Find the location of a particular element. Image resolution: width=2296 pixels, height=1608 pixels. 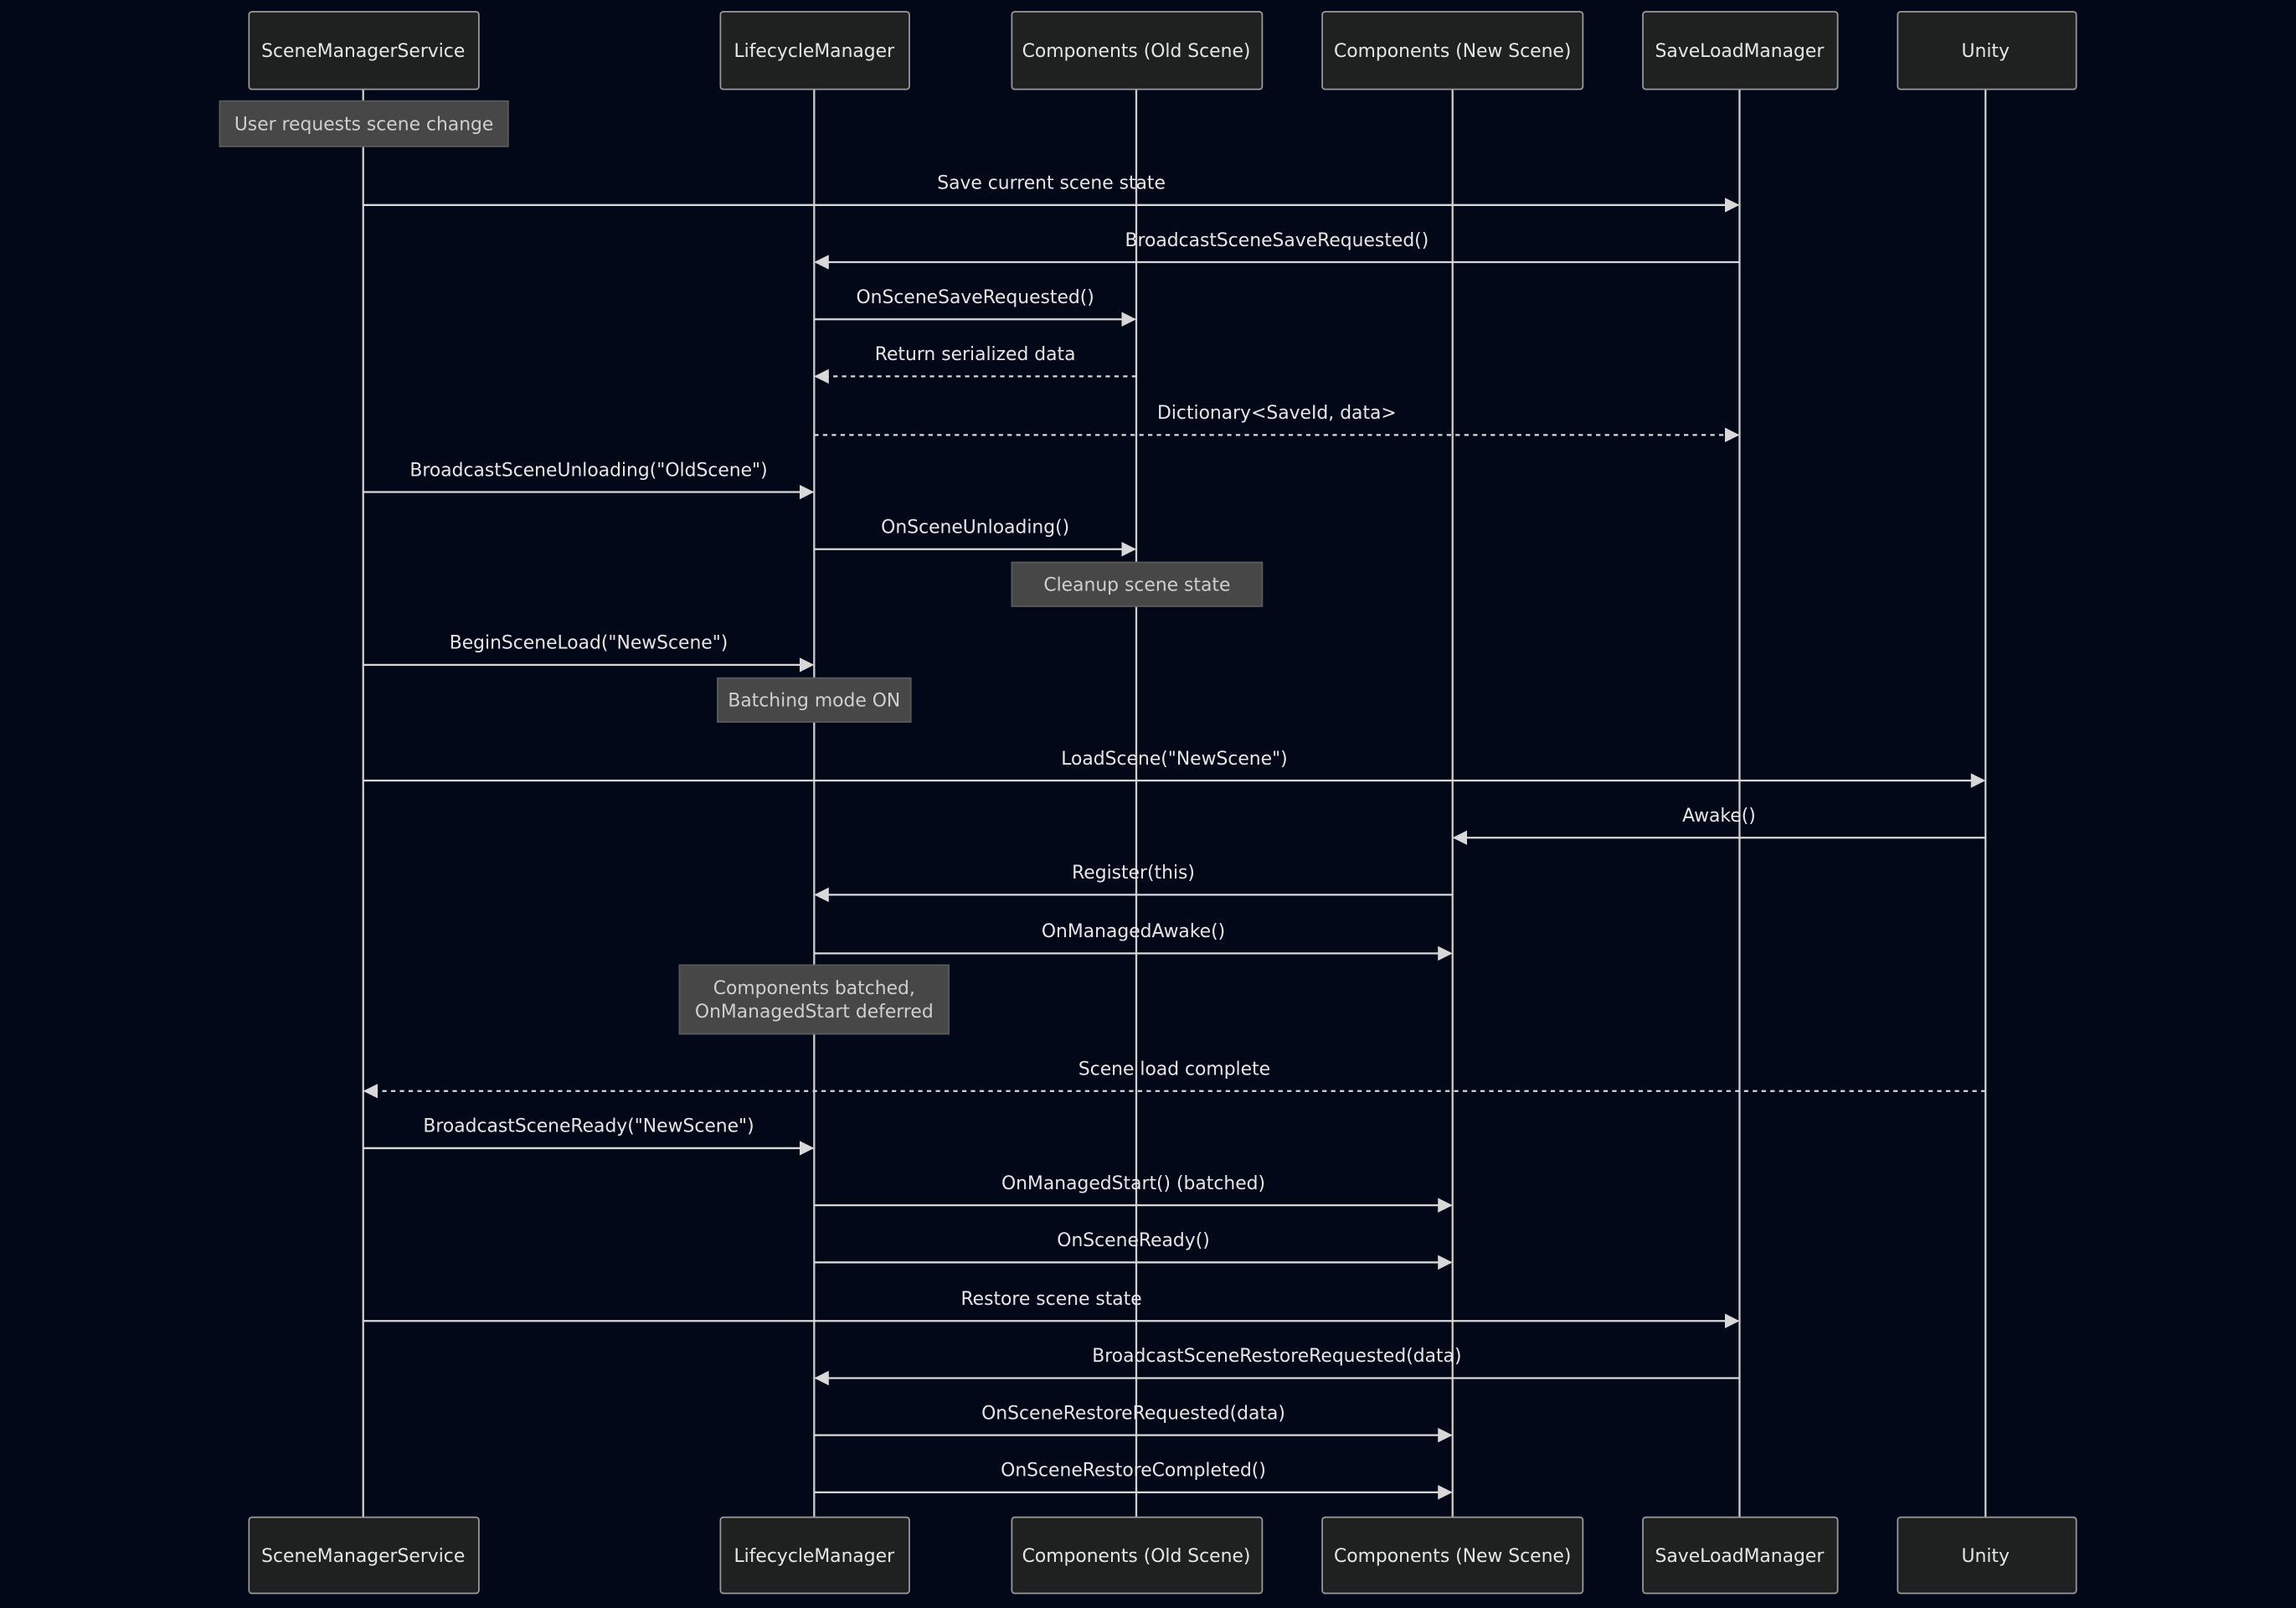

note-text: Batching mode ON is located at coordinates (814, 701).